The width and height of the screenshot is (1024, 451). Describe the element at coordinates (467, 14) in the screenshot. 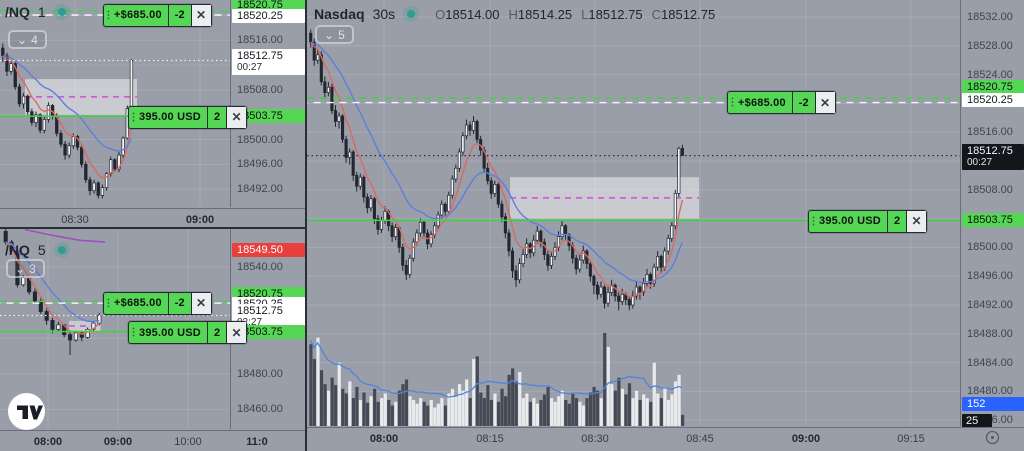

I see `ohlc-pair: O18514.00` at that location.